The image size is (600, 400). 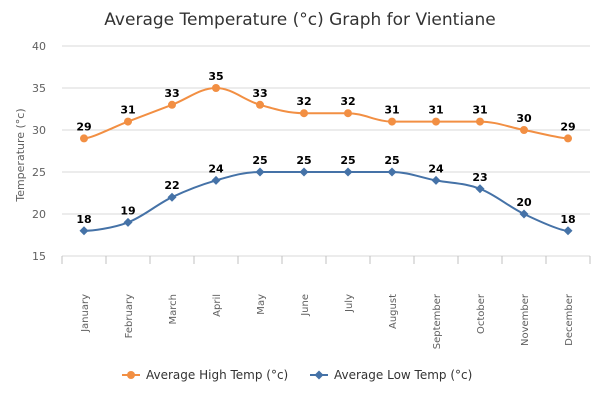 I want to click on x-tick-label: October, so click(x=481, y=313).